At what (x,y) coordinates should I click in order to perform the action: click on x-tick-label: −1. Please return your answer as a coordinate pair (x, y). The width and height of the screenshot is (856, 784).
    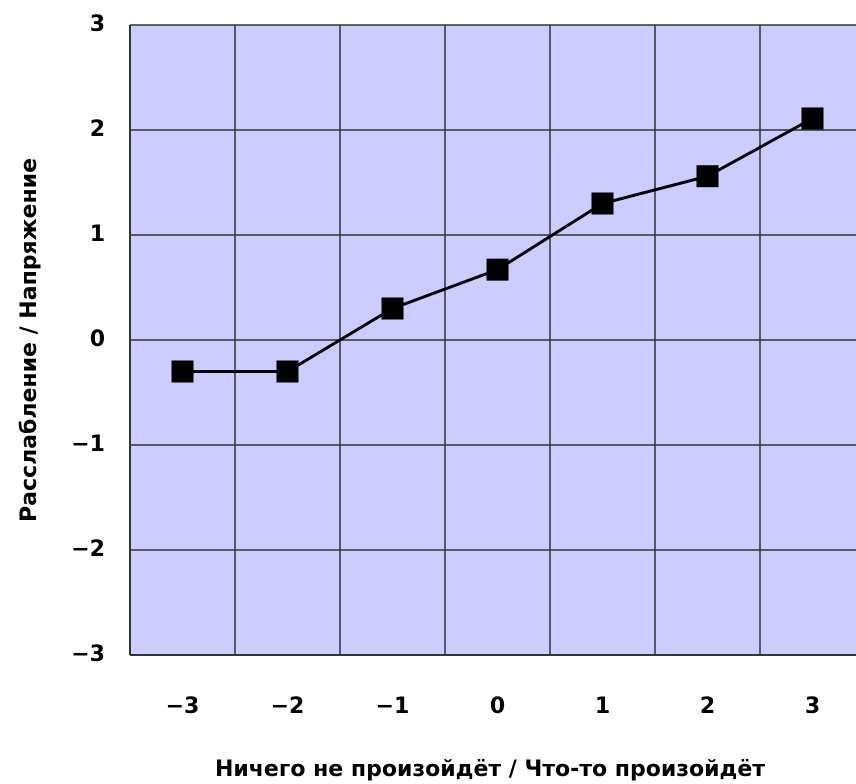
    Looking at the image, I should click on (393, 706).